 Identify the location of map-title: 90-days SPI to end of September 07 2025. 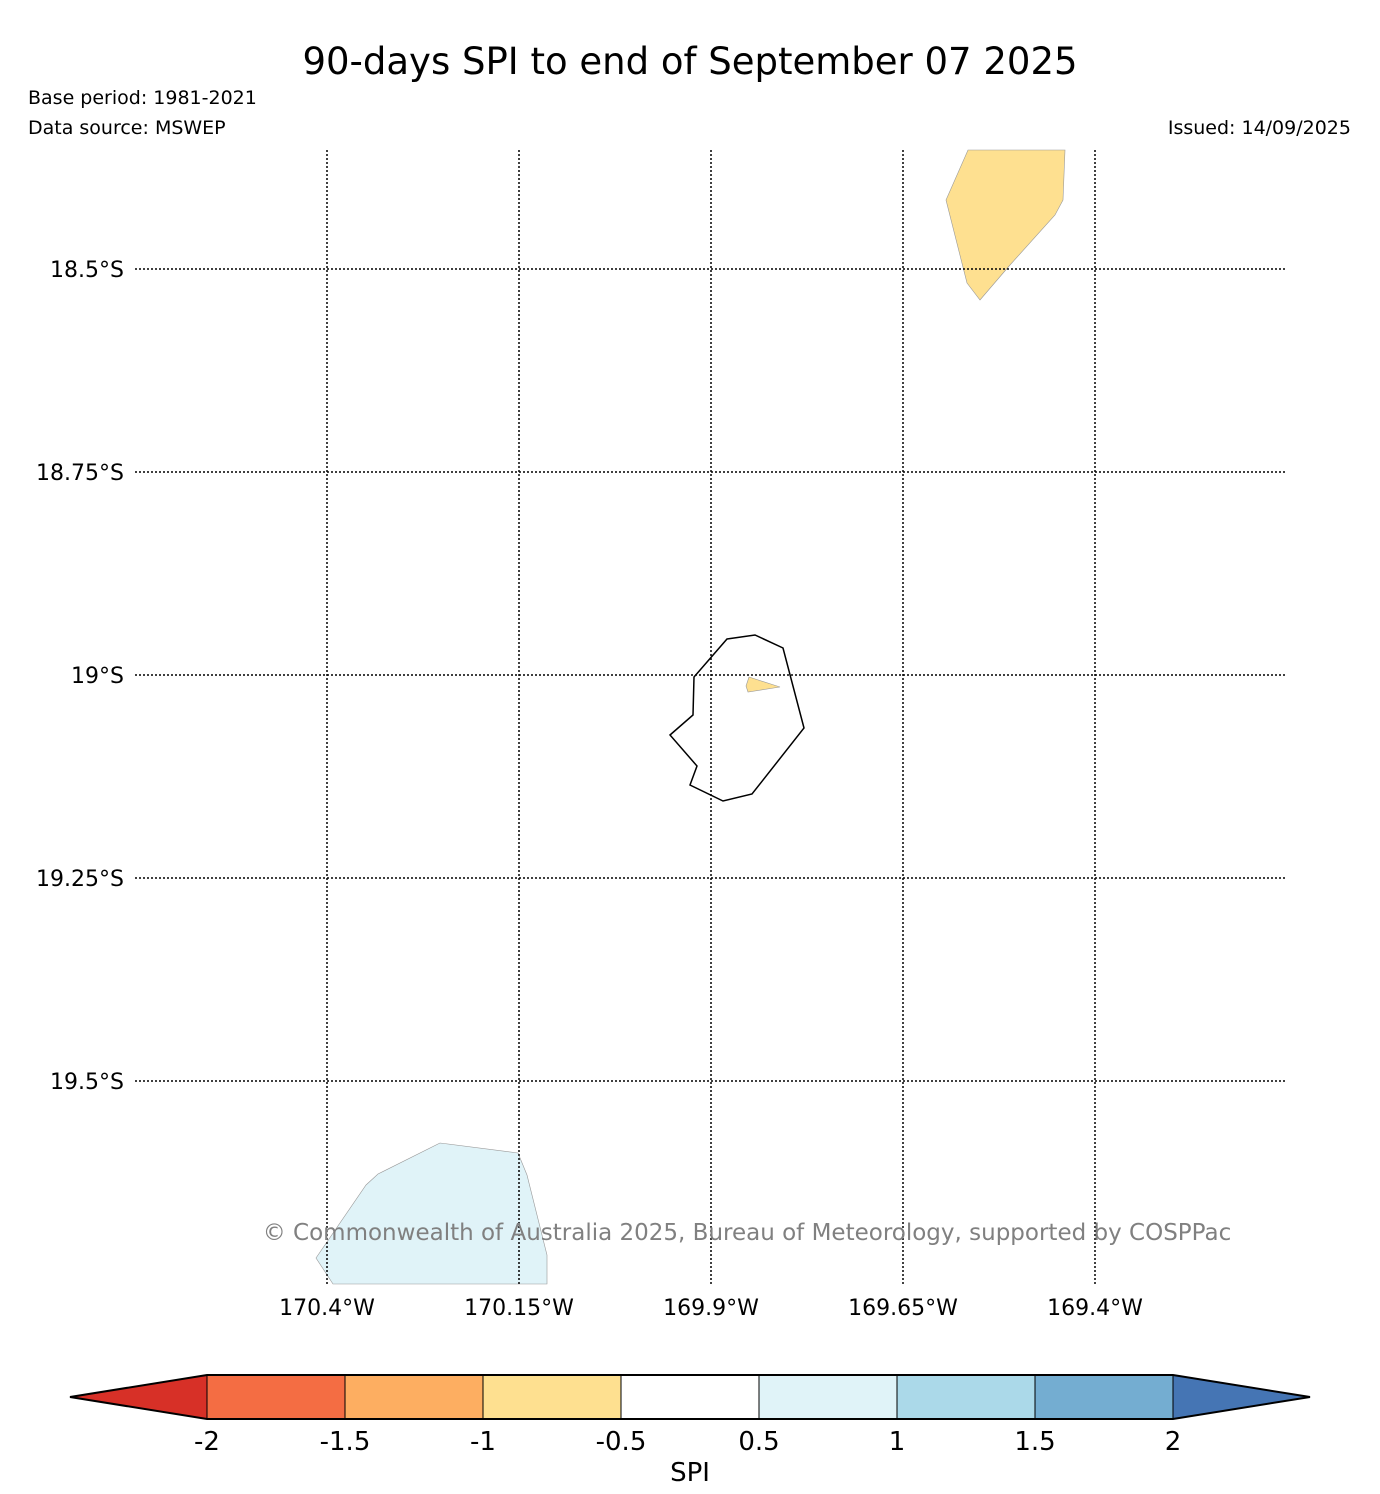
(690, 61).